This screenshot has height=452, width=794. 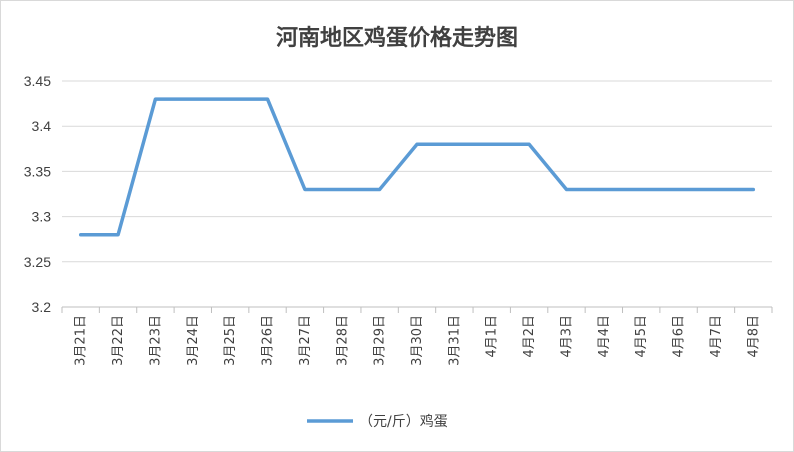 What do you see at coordinates (566, 336) in the screenshot?
I see `x-tick-label: 4月3日` at bounding box center [566, 336].